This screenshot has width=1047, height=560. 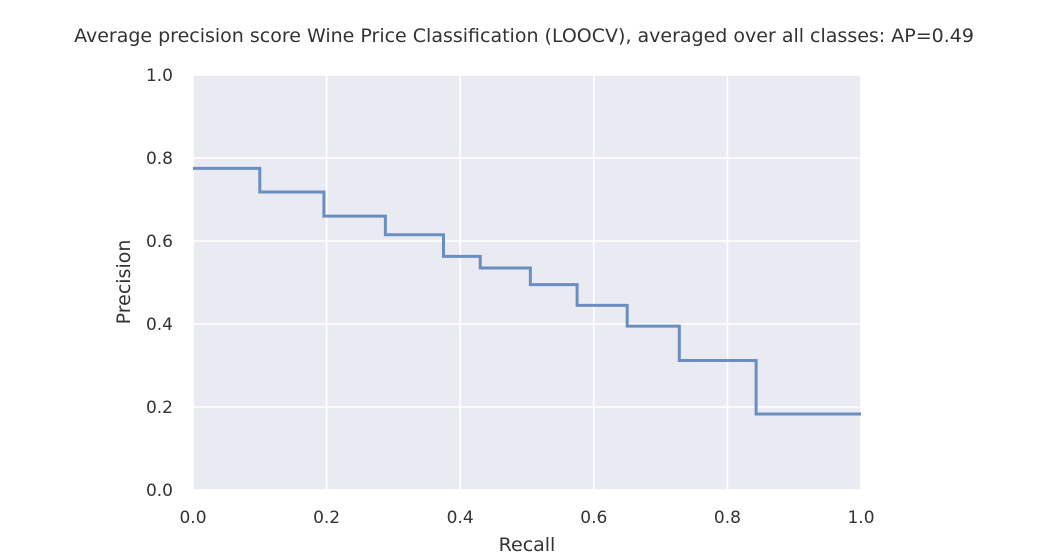 I want to click on x-tick-labels: 0.0 0.2 0.4 0.6 0.8 1.0, so click(x=526, y=518).